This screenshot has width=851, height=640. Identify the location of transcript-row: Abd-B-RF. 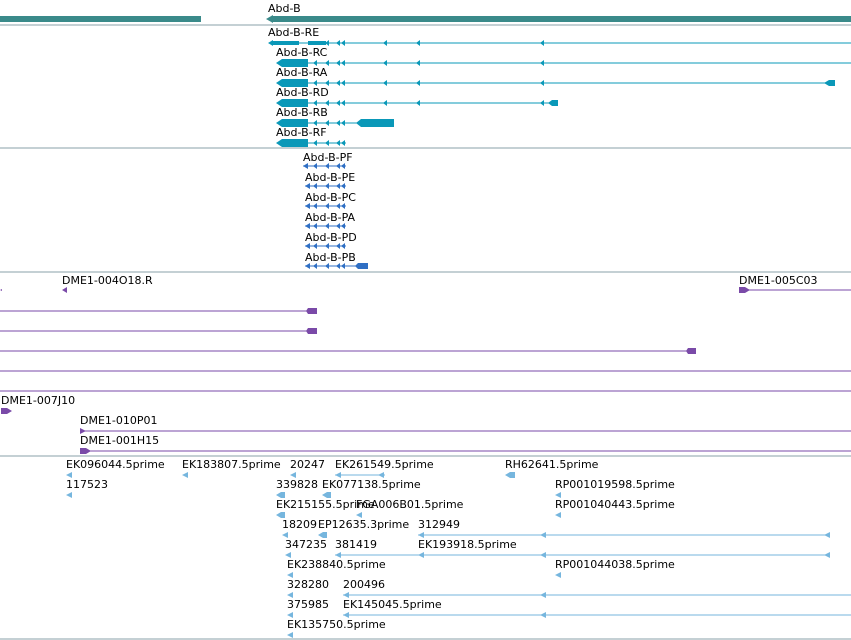
(311, 136).